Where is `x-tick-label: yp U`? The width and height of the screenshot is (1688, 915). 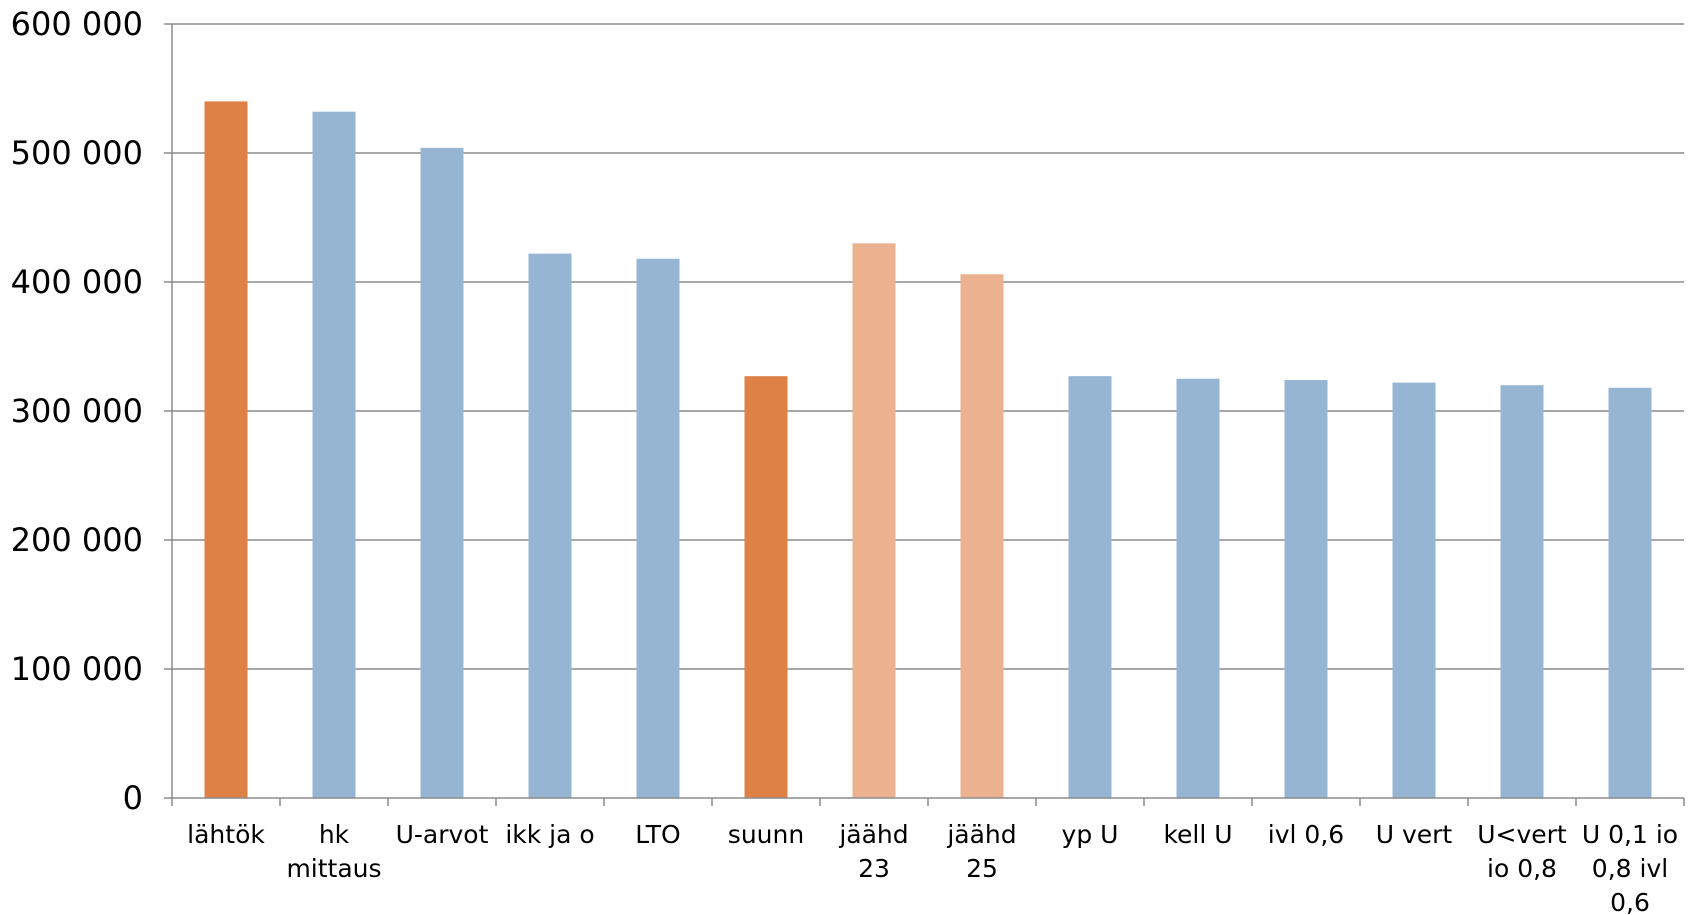 x-tick-label: yp U is located at coordinates (1090, 834).